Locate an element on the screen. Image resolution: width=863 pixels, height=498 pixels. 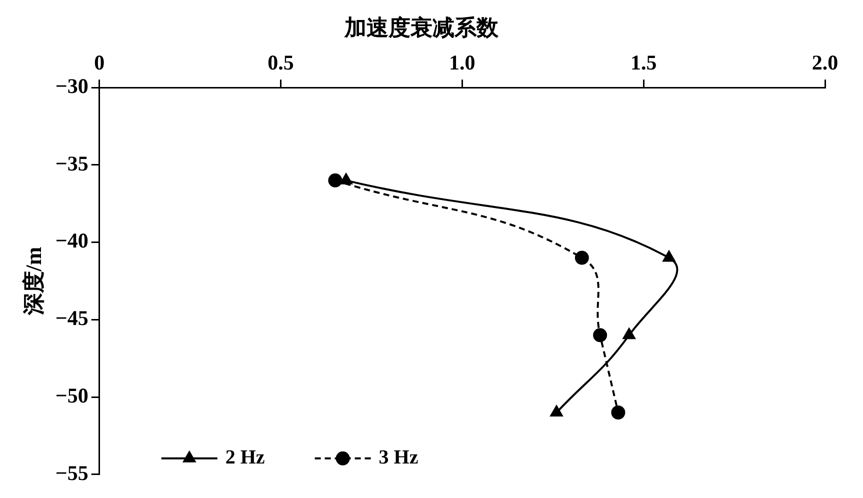
x-tick-label: 2.0 is located at coordinates (825, 62).